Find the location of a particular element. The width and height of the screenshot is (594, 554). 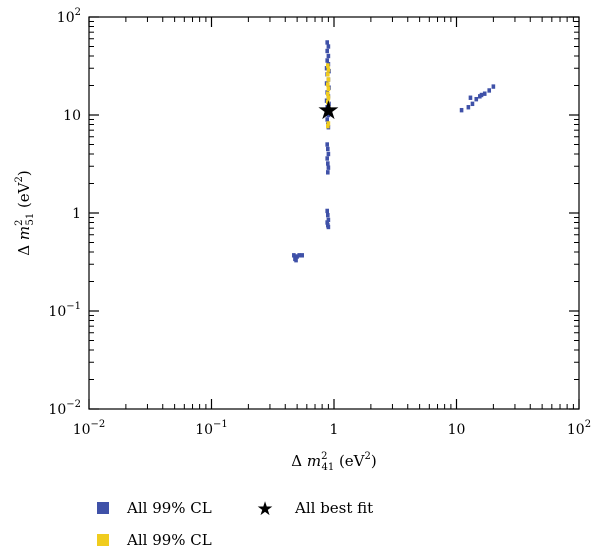

y-tick-label: 10⁻² is located at coordinates (64, 408).